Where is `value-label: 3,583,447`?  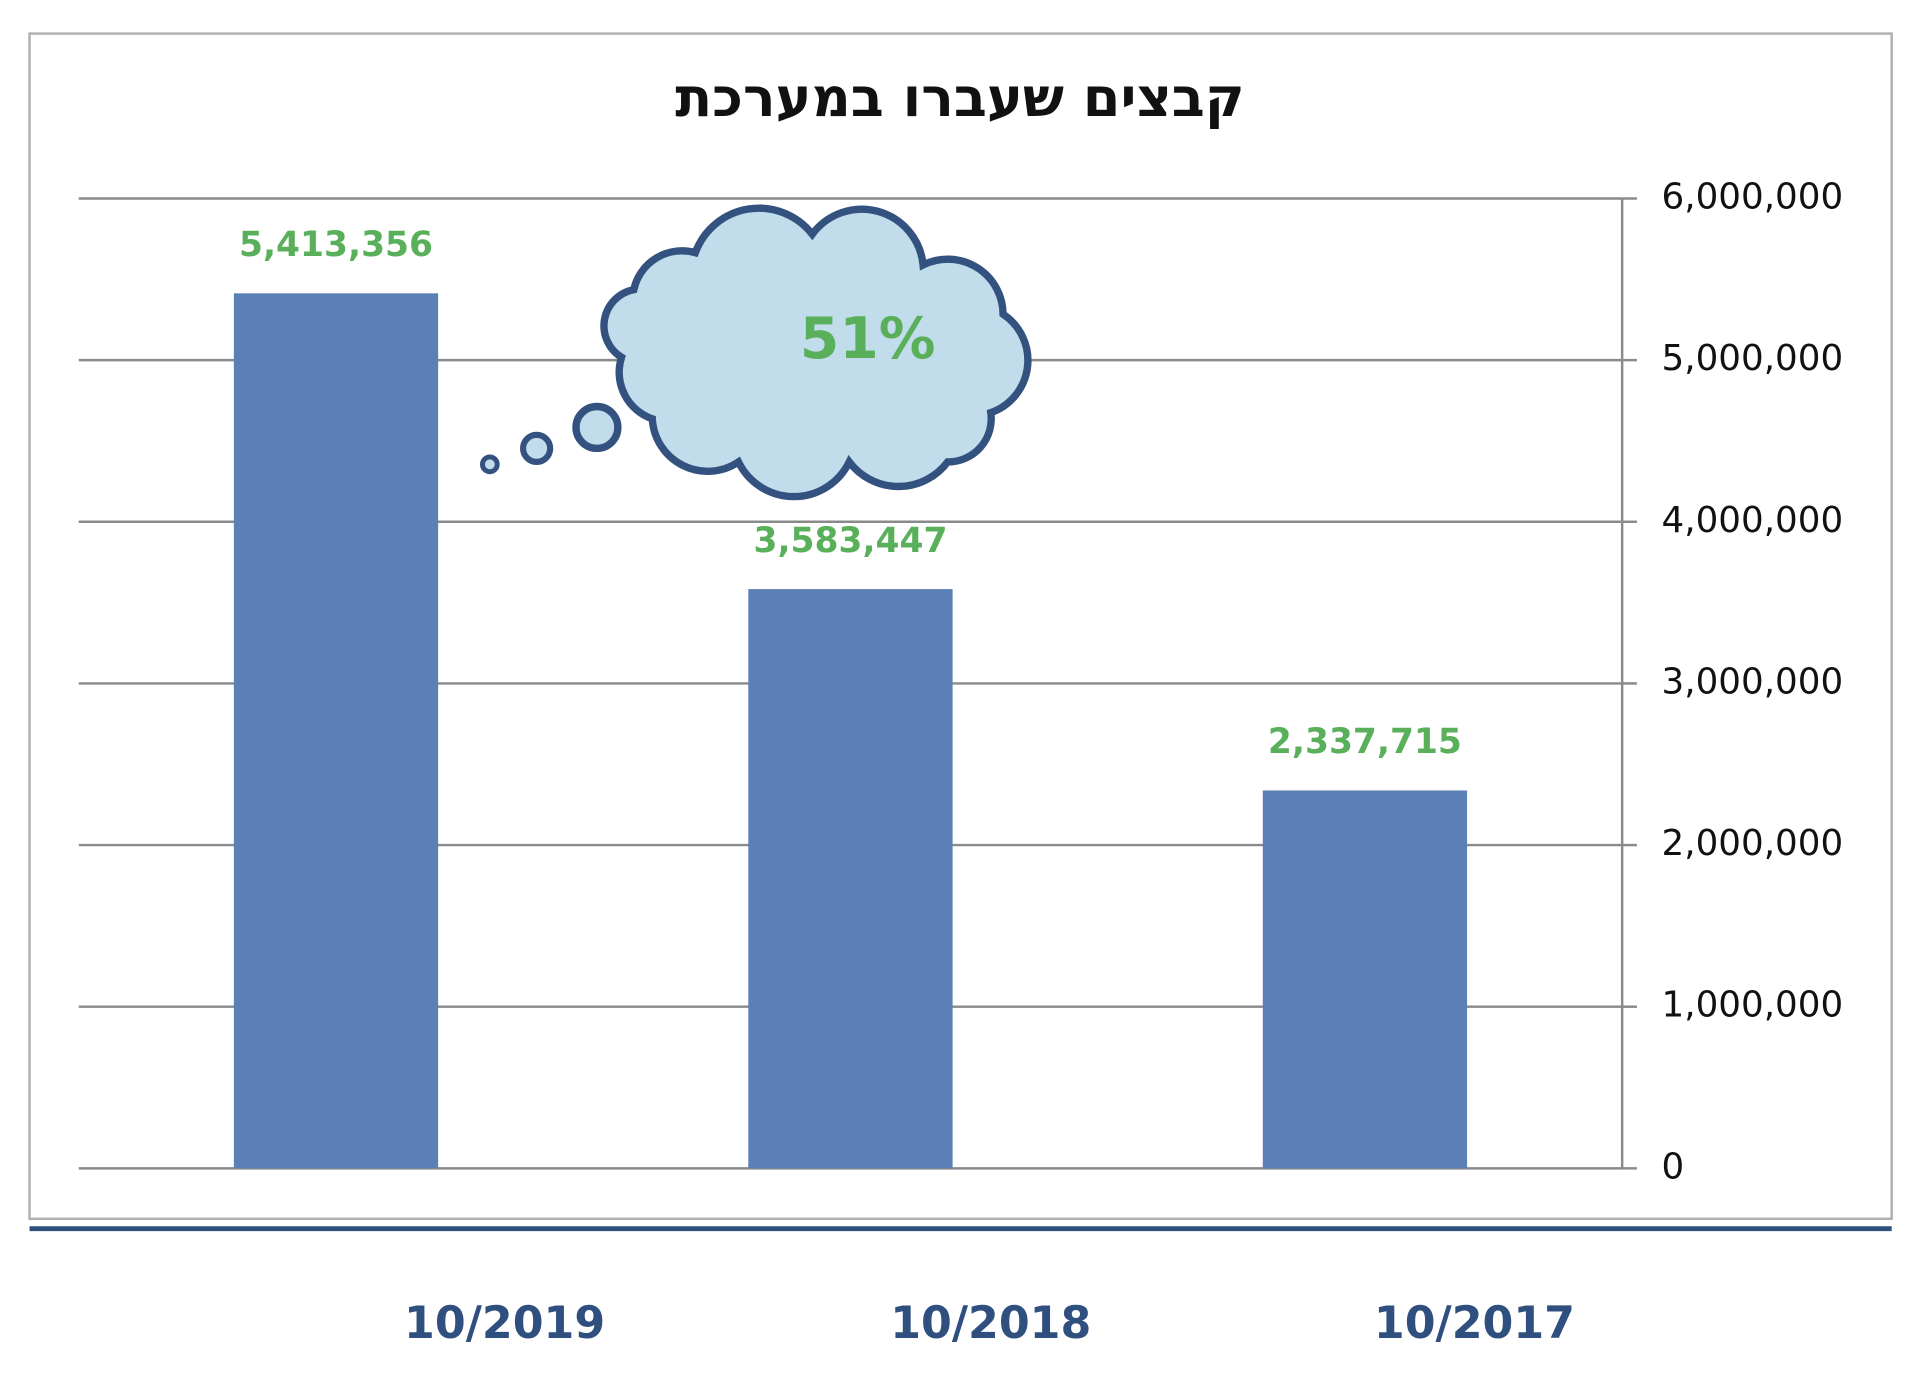
value-label: 3,583,447 is located at coordinates (850, 541).